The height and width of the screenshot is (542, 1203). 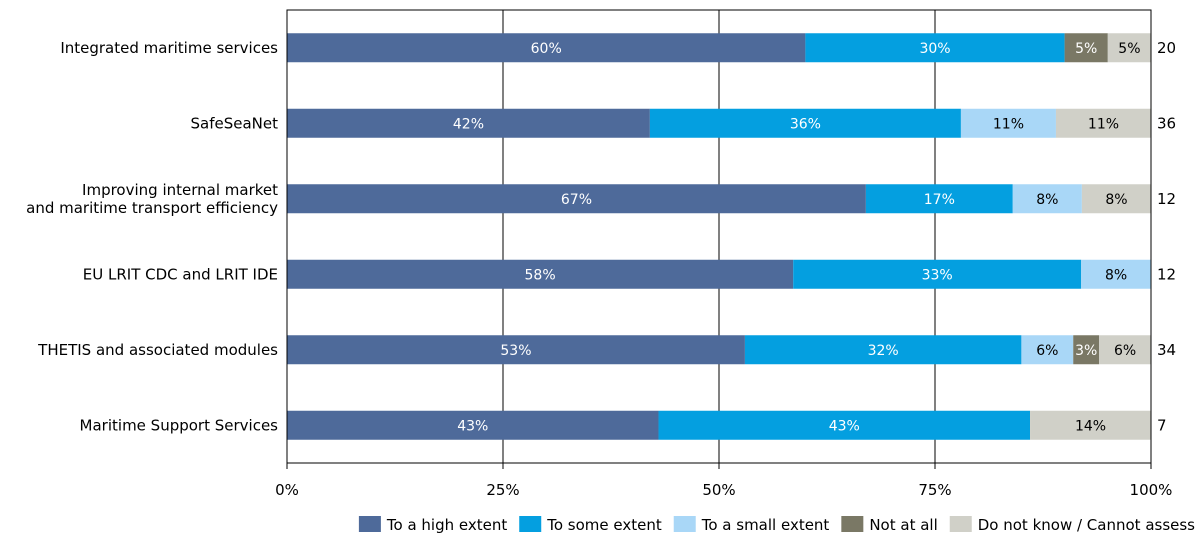 I want to click on data-label: 42%, so click(x=468, y=124).